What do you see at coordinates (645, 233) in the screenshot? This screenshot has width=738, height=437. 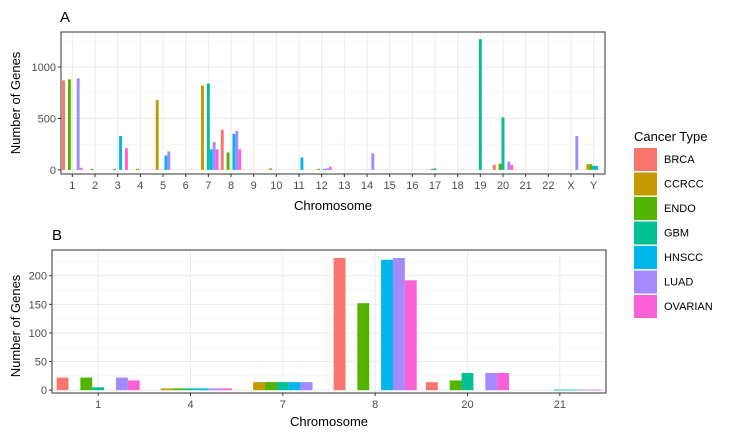 I see `legend-swatch-gbm` at bounding box center [645, 233].